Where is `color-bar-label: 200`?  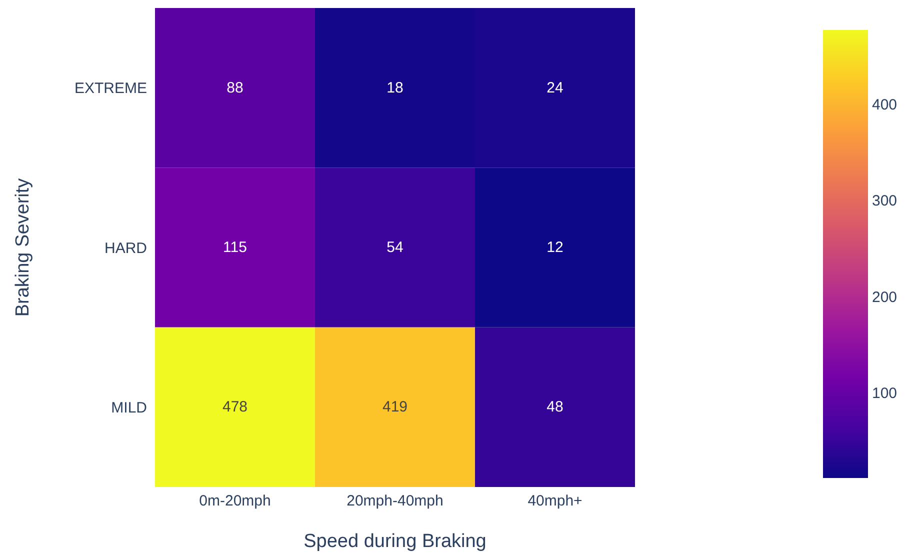 color-bar-label: 200 is located at coordinates (885, 297).